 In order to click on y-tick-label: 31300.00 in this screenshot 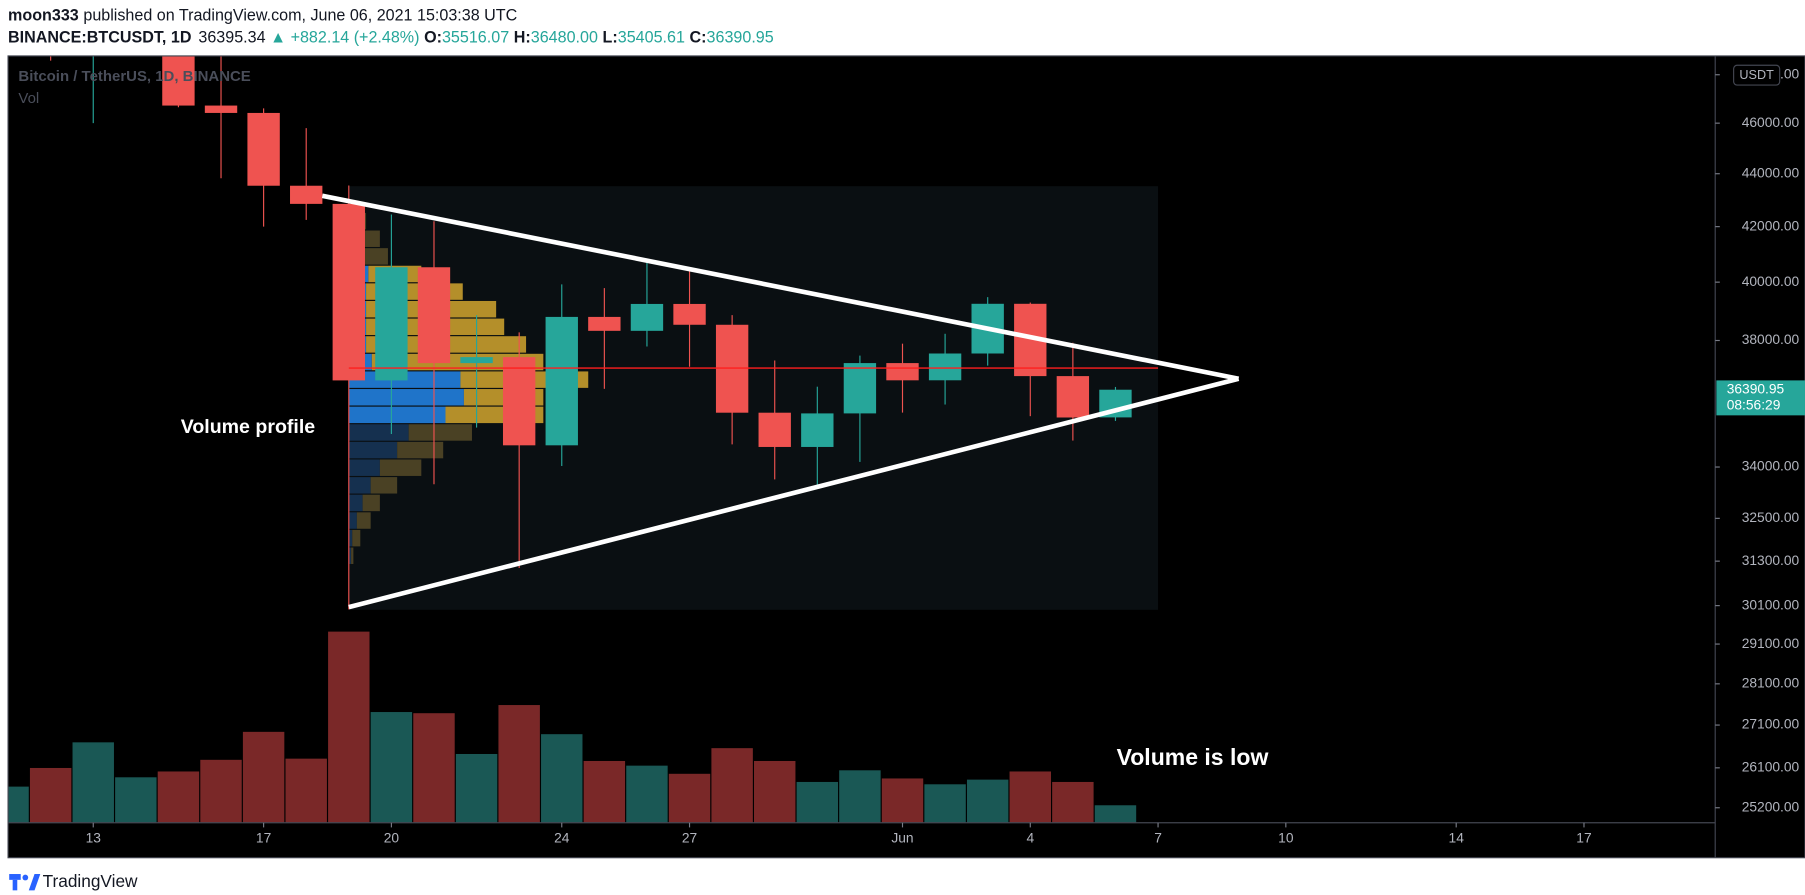, I will do `click(1771, 560)`.